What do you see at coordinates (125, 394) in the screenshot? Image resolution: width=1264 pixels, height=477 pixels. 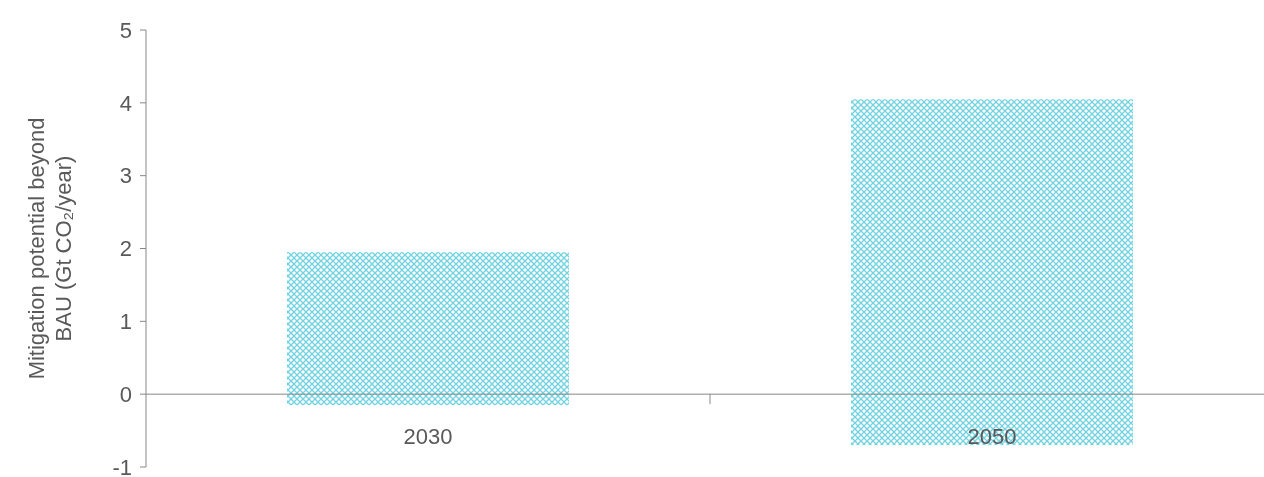 I see `y-tick-label: 0` at bounding box center [125, 394].